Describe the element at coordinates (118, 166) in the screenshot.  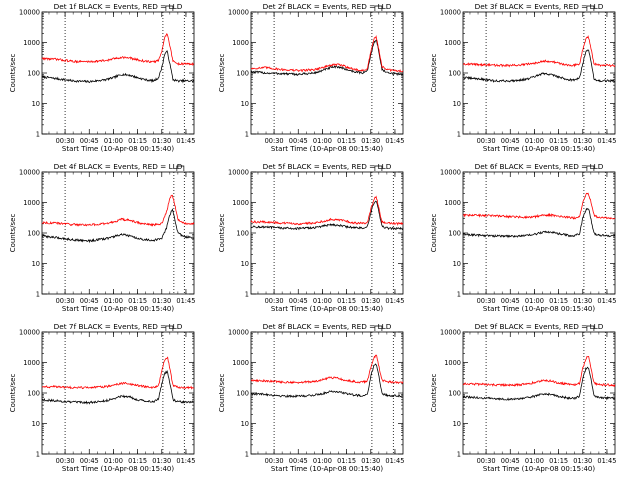
I see `panel-title: Det 4f BLACK = Events, RED = LLD` at that location.